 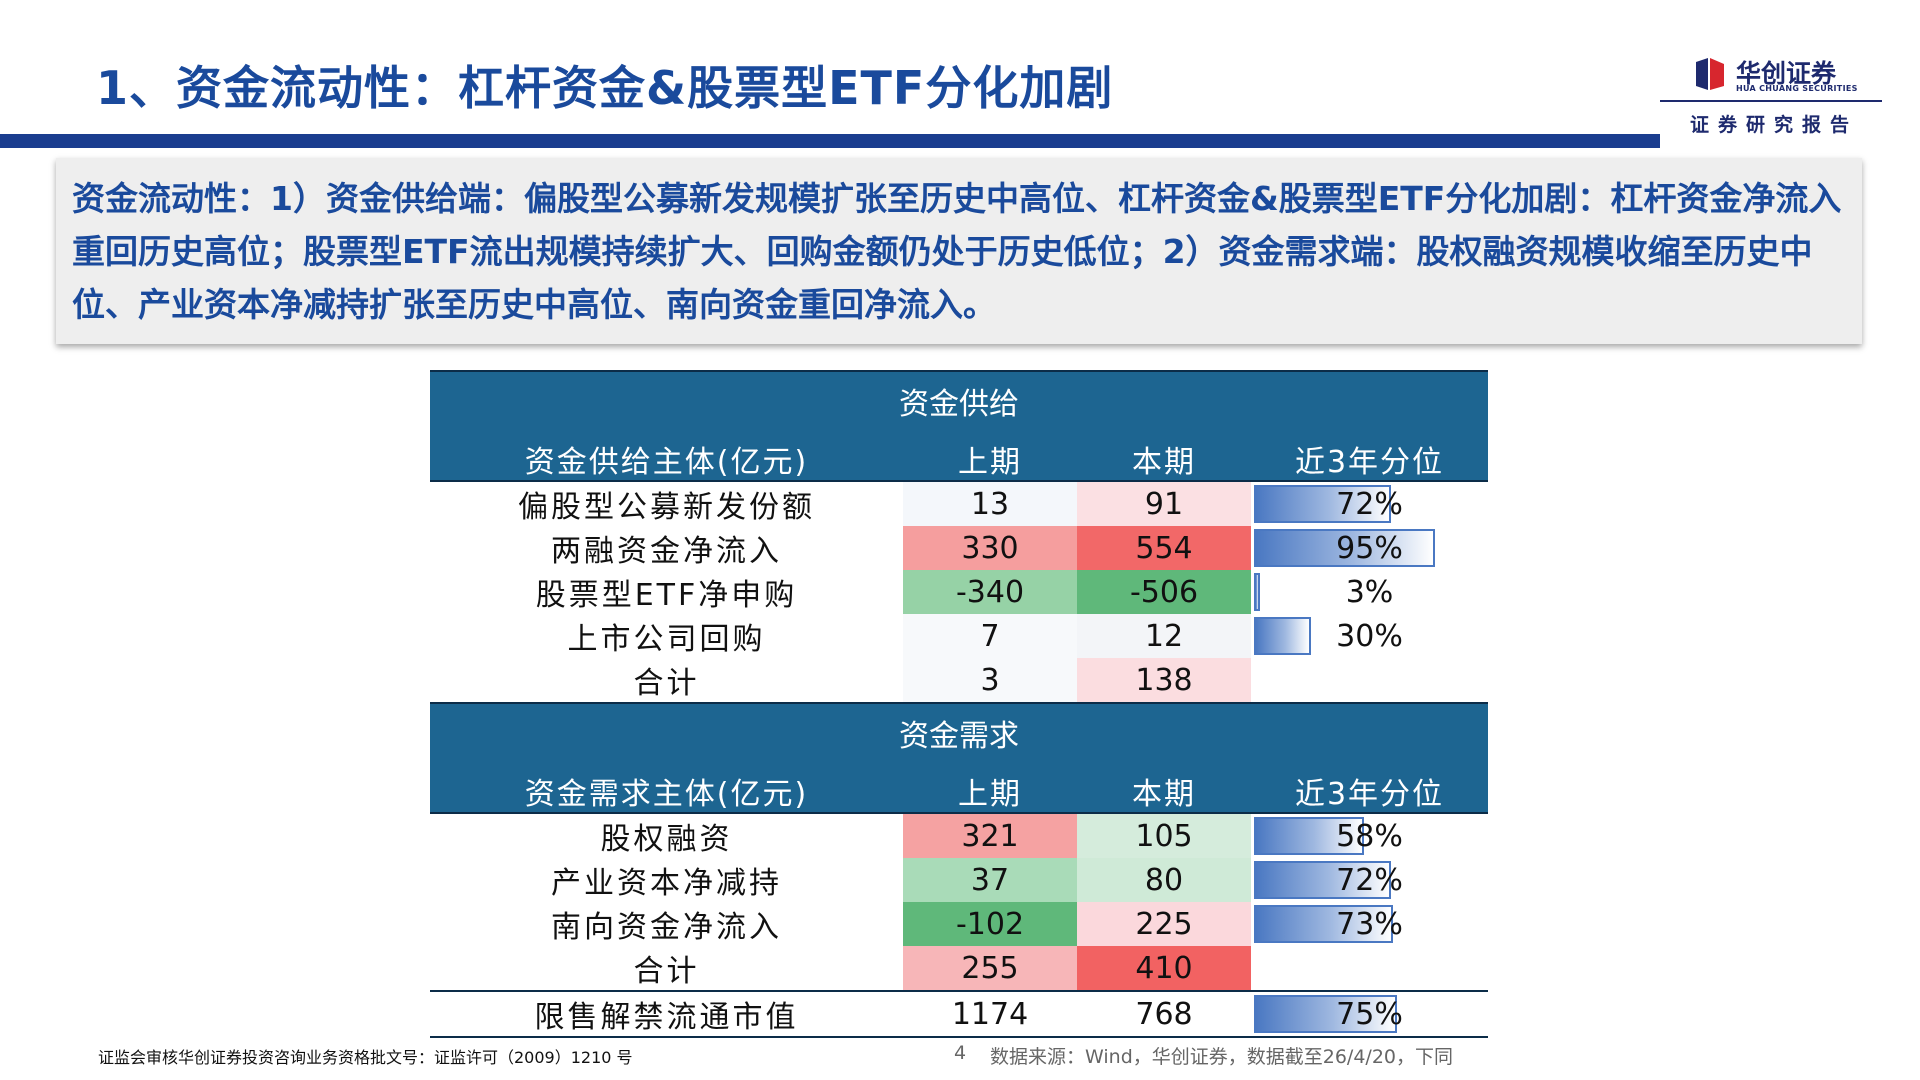 What do you see at coordinates (1797, 88) in the screenshot?
I see `brand-name-en: HUA CHUANG SECURITIES` at bounding box center [1797, 88].